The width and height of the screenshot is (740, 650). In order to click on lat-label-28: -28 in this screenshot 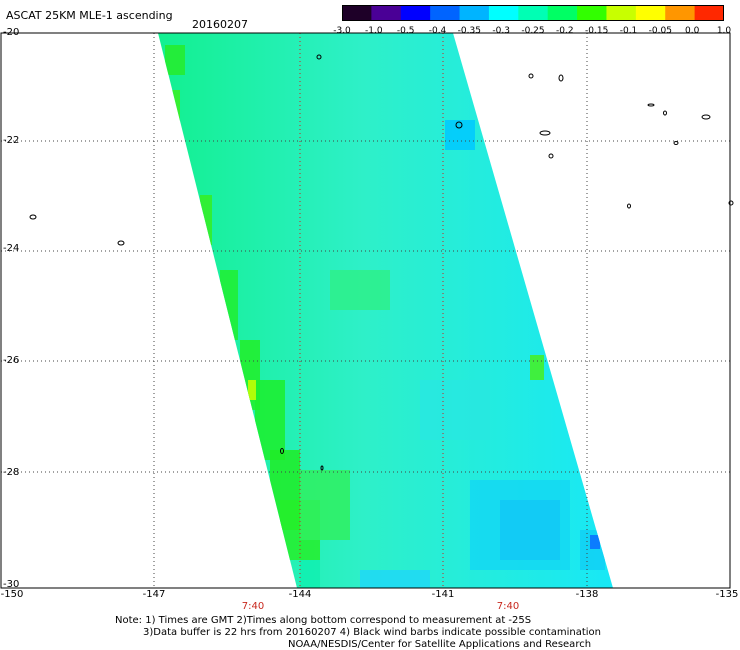, I will do `click(11, 472)`.